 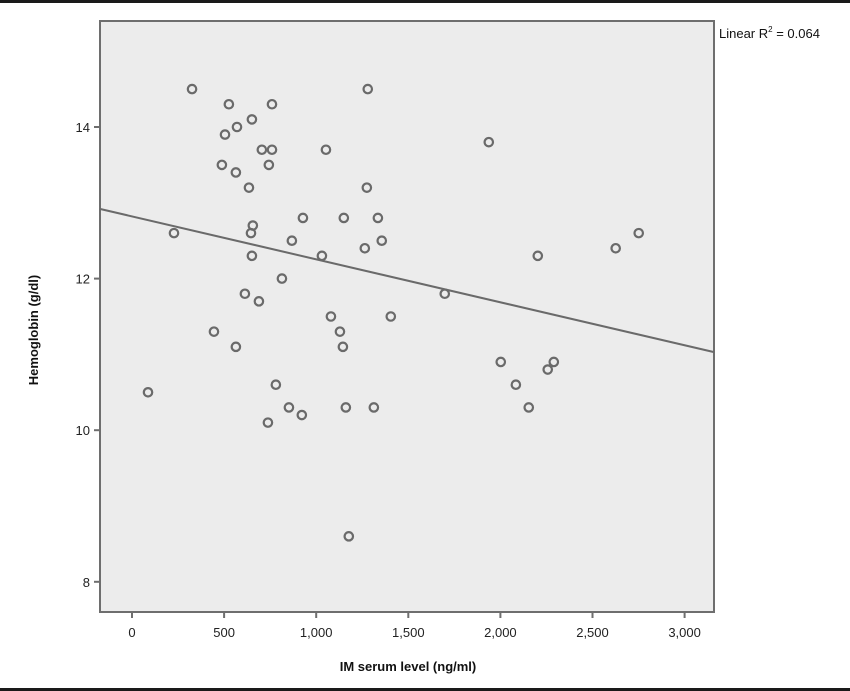 What do you see at coordinates (408, 666) in the screenshot?
I see `x-axis-title: IM serum level (ng/ml)` at bounding box center [408, 666].